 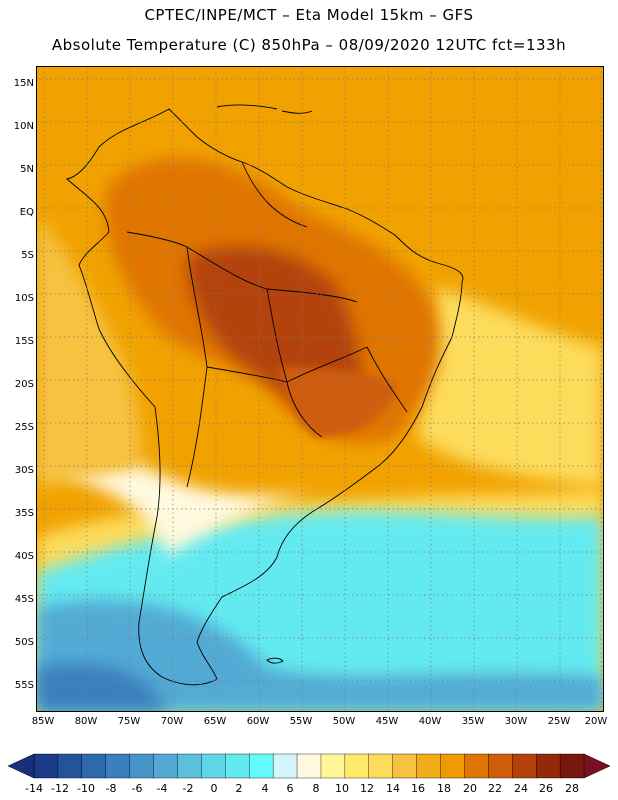 I want to click on coast-falklands, so click(x=275, y=660).